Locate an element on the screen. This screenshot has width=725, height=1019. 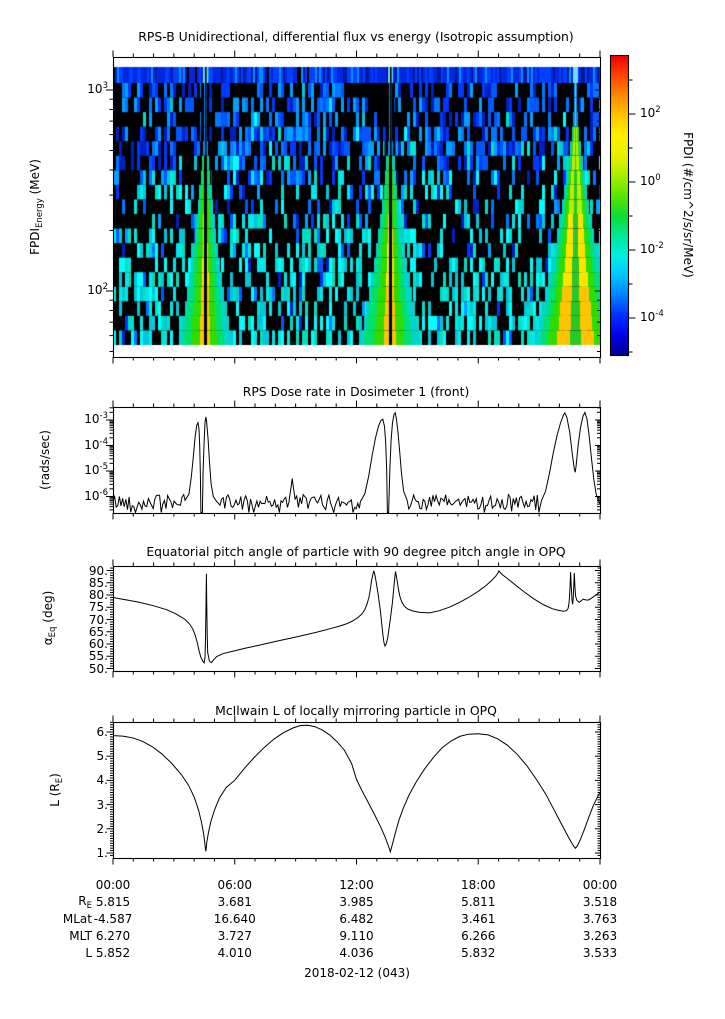
panel4-ylabel: L (RE) is located at coordinates (56, 790).